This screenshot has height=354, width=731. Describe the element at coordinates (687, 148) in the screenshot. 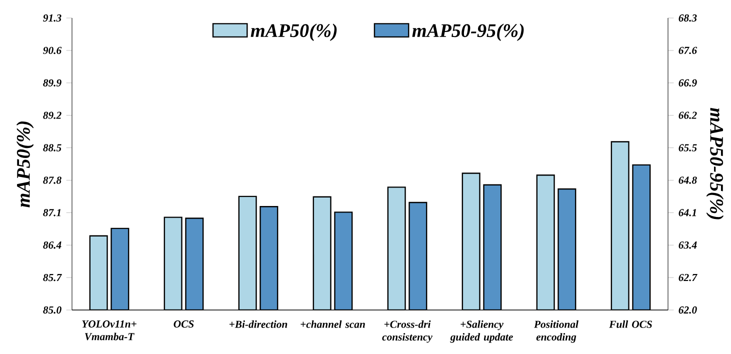

I see `y2-tick-label: 65.5` at that location.